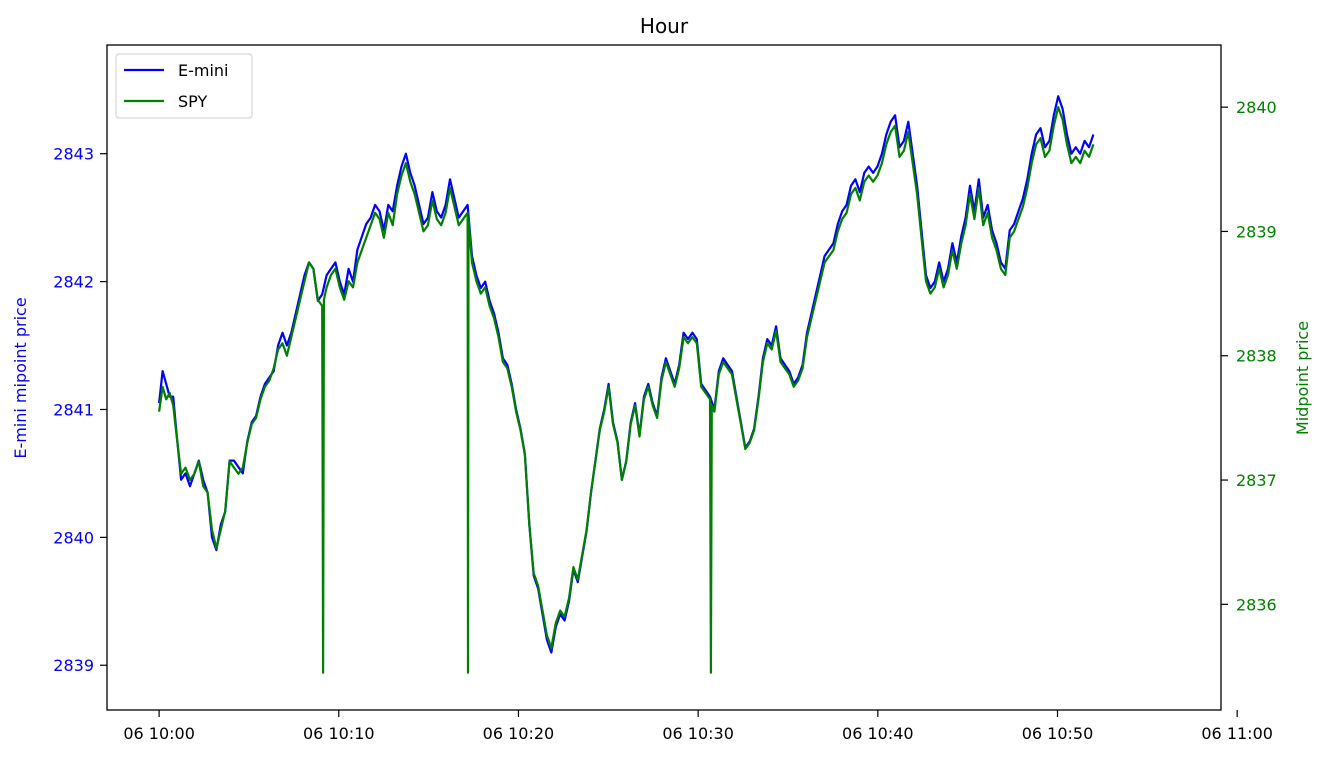  What do you see at coordinates (698, 733) in the screenshot?
I see `x-tick-label: 06 10:30` at bounding box center [698, 733].